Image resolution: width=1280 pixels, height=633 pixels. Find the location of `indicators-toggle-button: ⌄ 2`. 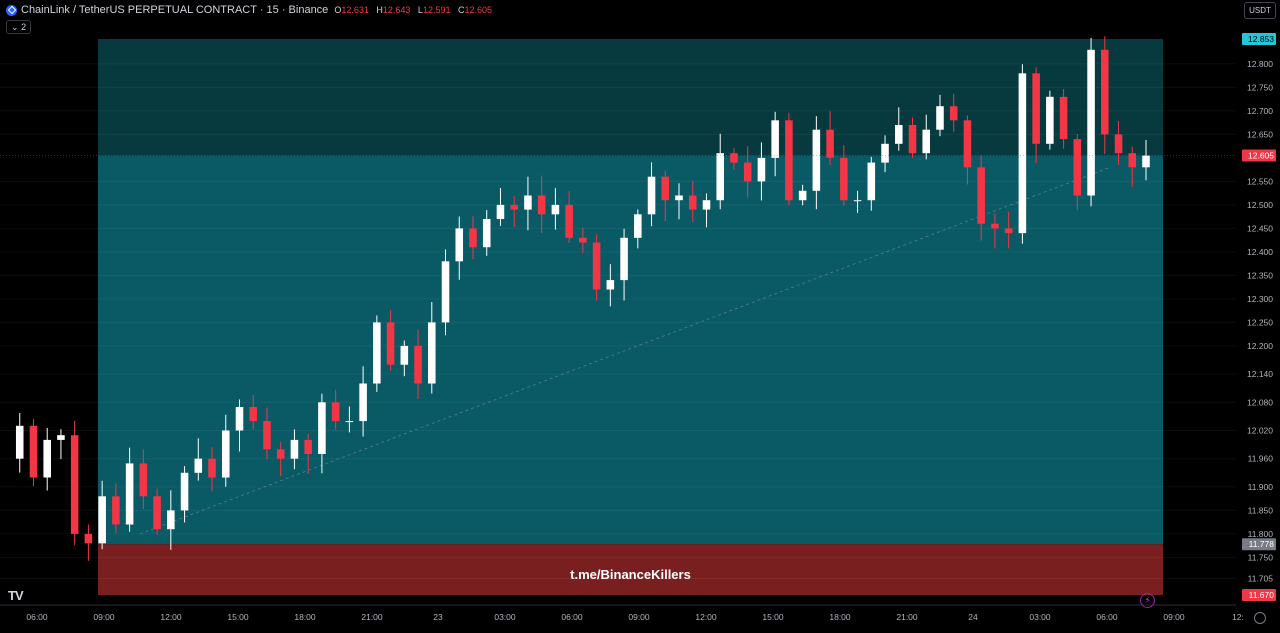

indicators-toggle-button: ⌄ 2 is located at coordinates (19, 27).